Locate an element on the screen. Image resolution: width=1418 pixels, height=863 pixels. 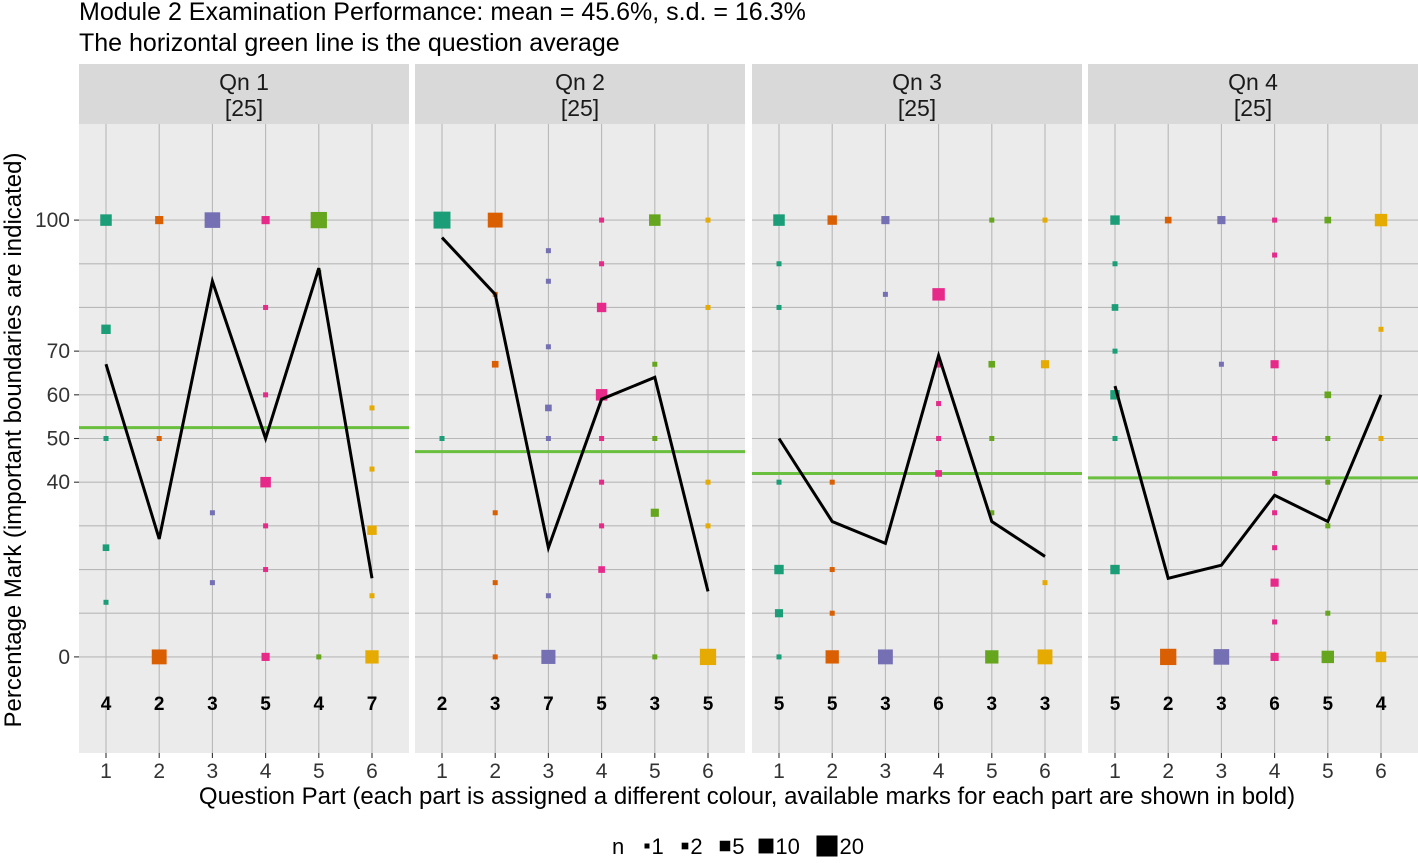
y-tick-label: 50 is located at coordinates (58, 439).